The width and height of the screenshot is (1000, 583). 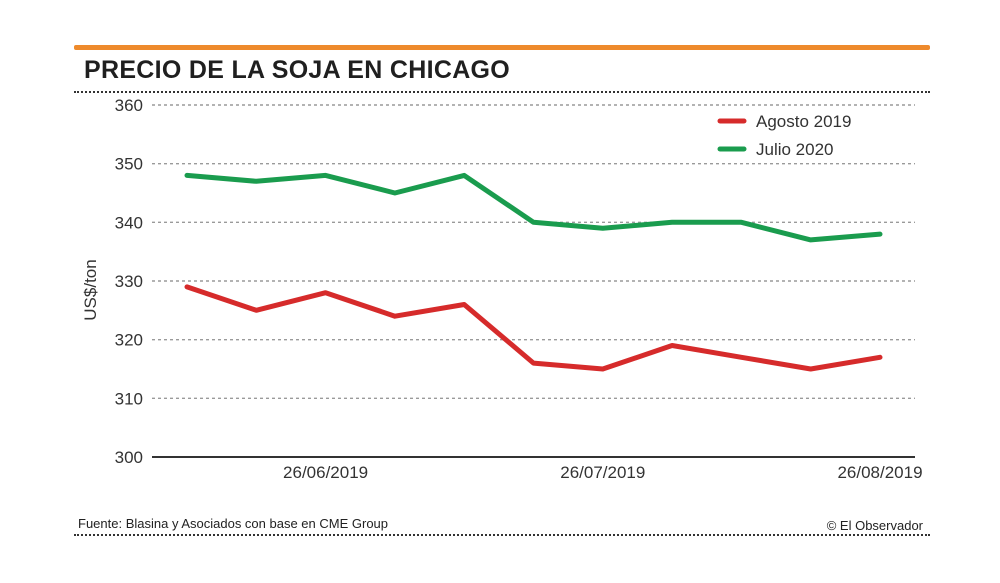 What do you see at coordinates (129, 222) in the screenshot?
I see `y-tick-label: 340` at bounding box center [129, 222].